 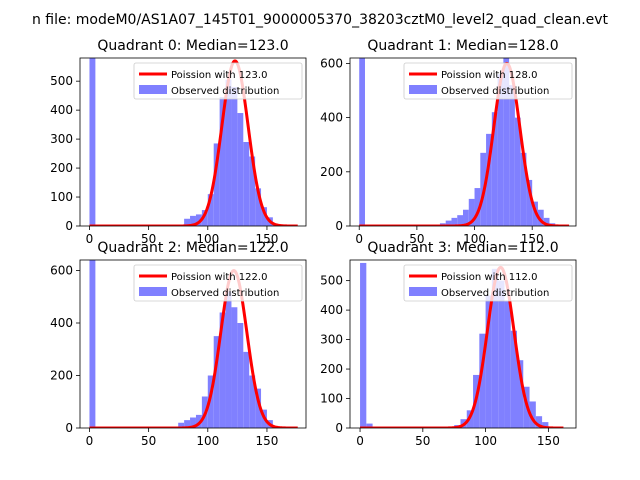 I want to click on y-tick-label: 0, so click(x=339, y=226).